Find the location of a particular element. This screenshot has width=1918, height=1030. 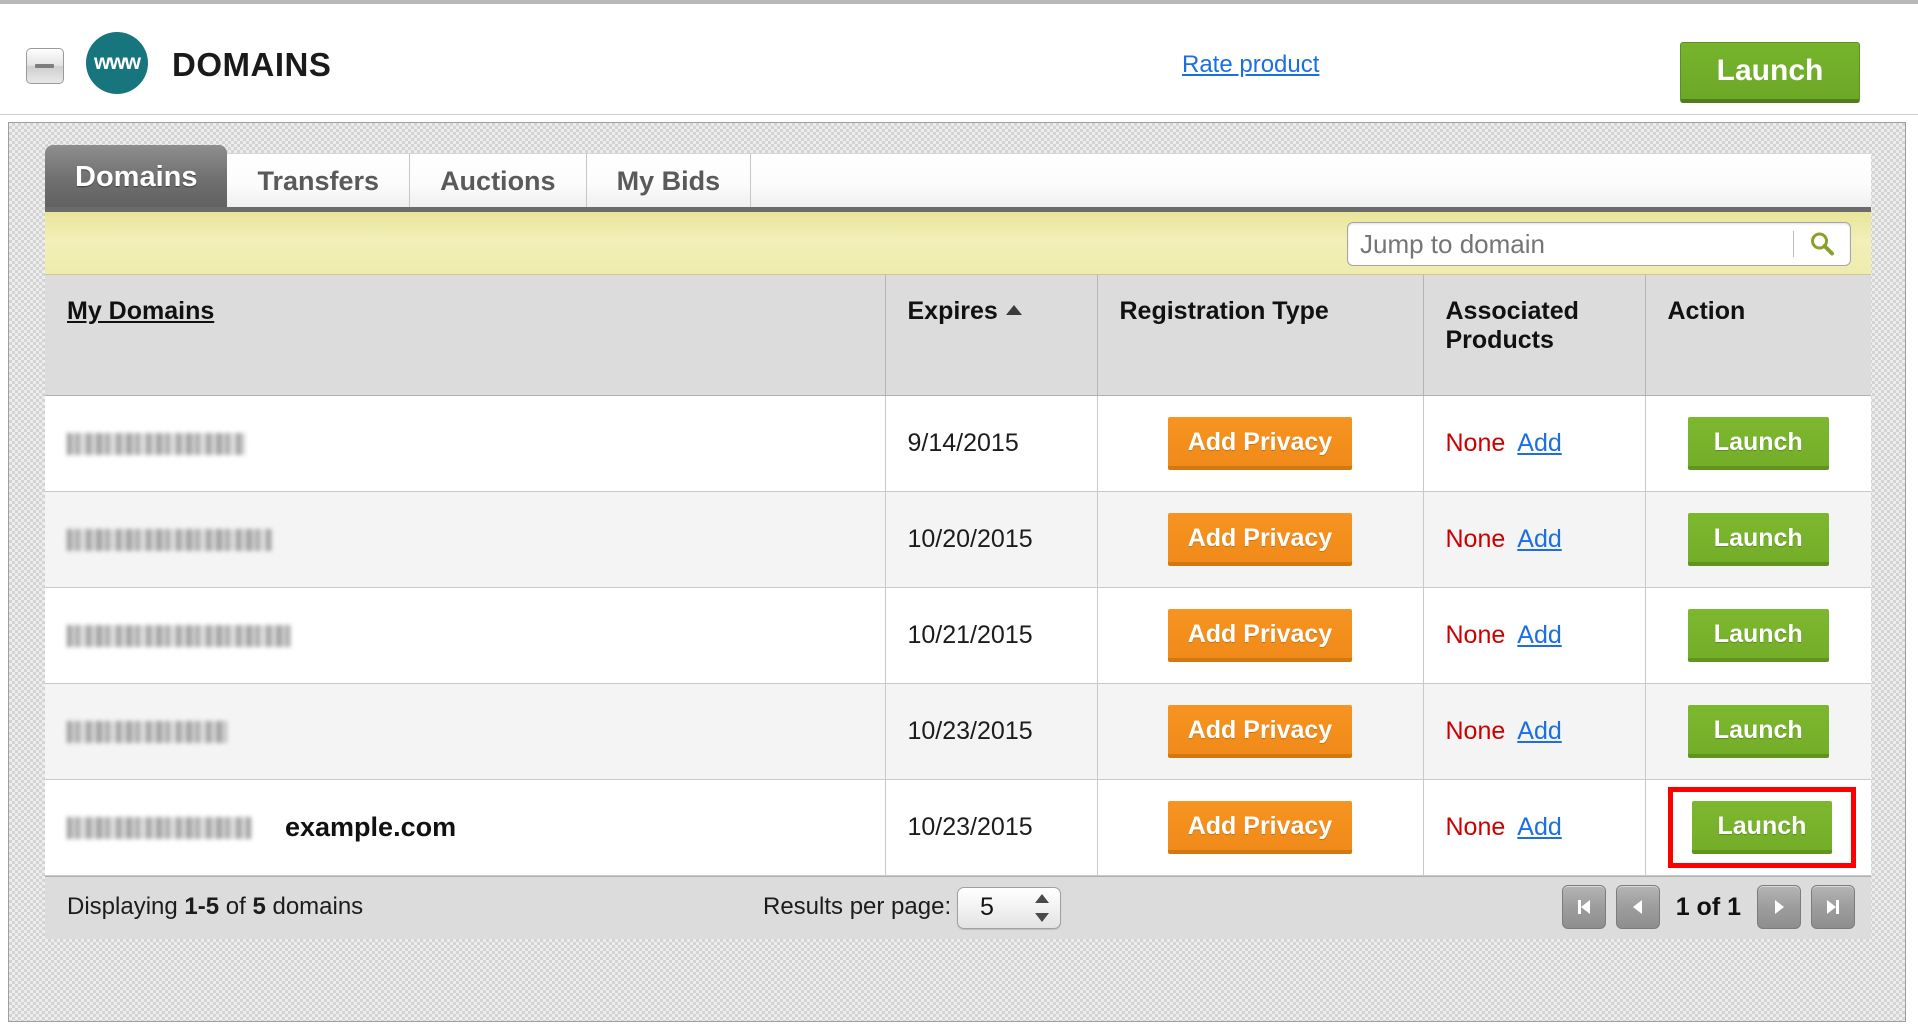

tab-bar: Domains Transfers Auctions My Bids is located at coordinates (958, 177).